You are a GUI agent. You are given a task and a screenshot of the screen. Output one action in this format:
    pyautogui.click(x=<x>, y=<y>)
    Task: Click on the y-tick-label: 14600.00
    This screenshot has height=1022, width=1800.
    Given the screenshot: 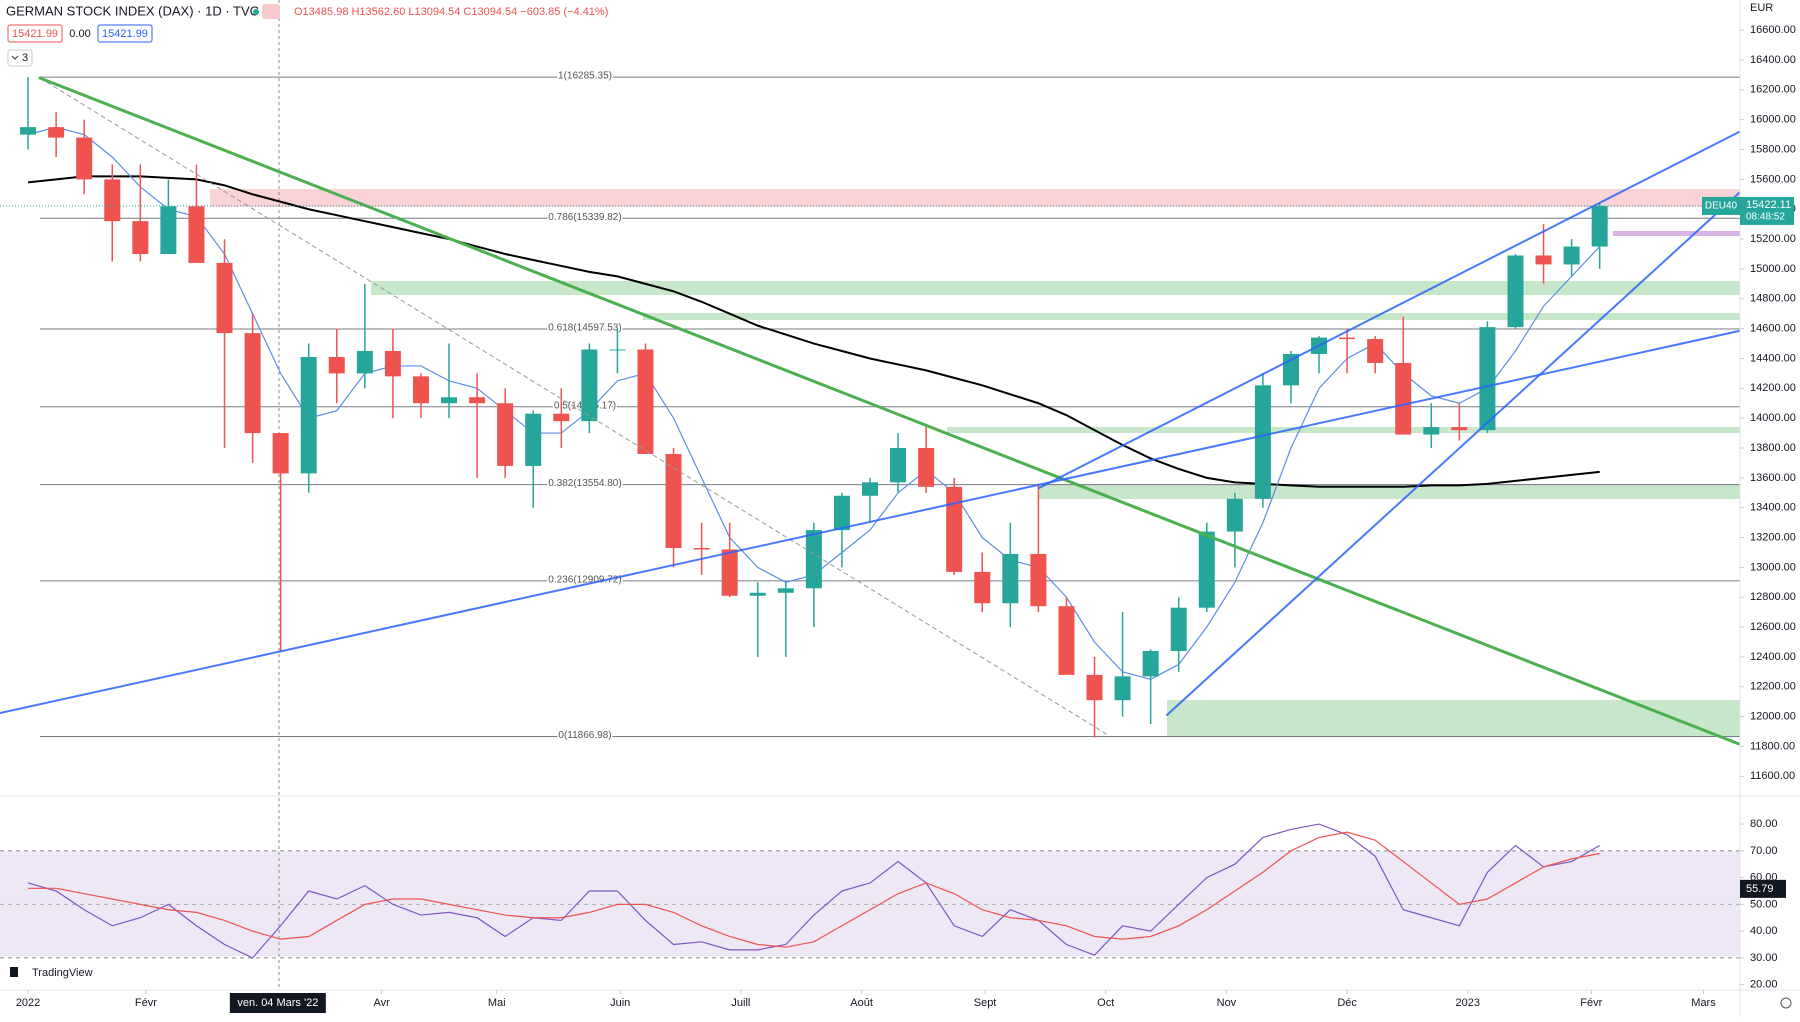 What is the action you would take?
    pyautogui.click(x=1773, y=329)
    